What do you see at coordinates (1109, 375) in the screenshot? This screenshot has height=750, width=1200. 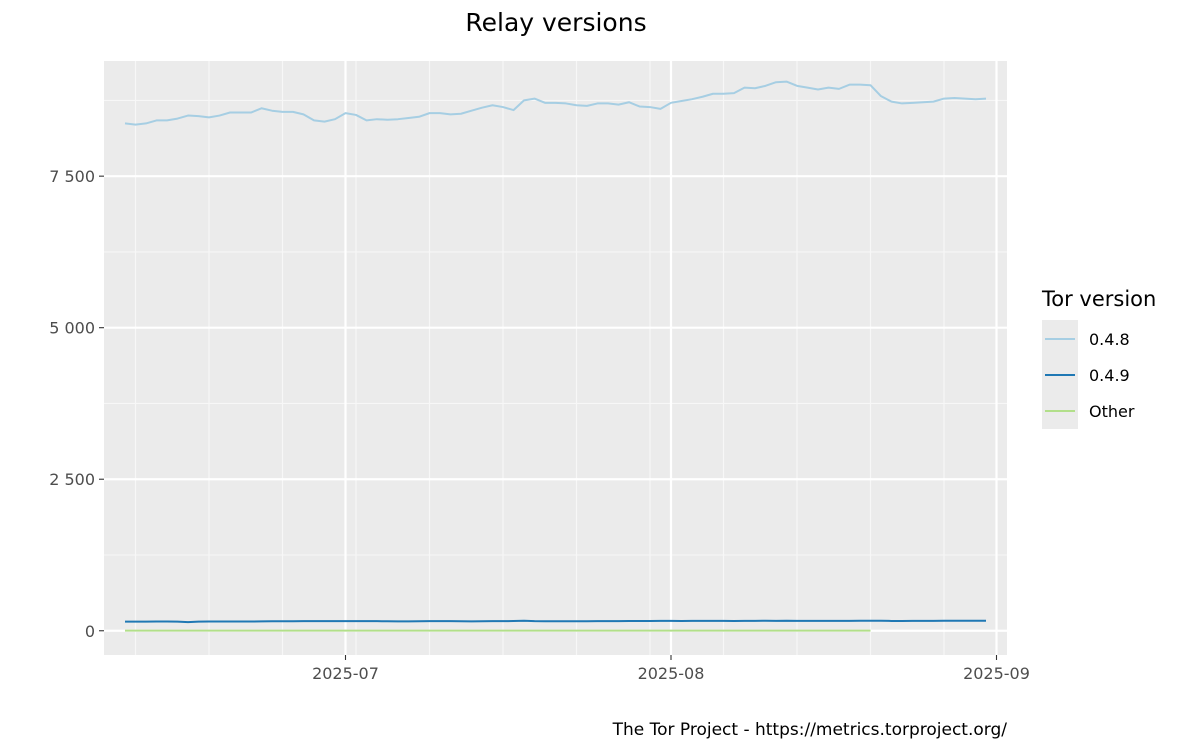 I see `legend-label-0-4-9: 0.4.9` at bounding box center [1109, 375].